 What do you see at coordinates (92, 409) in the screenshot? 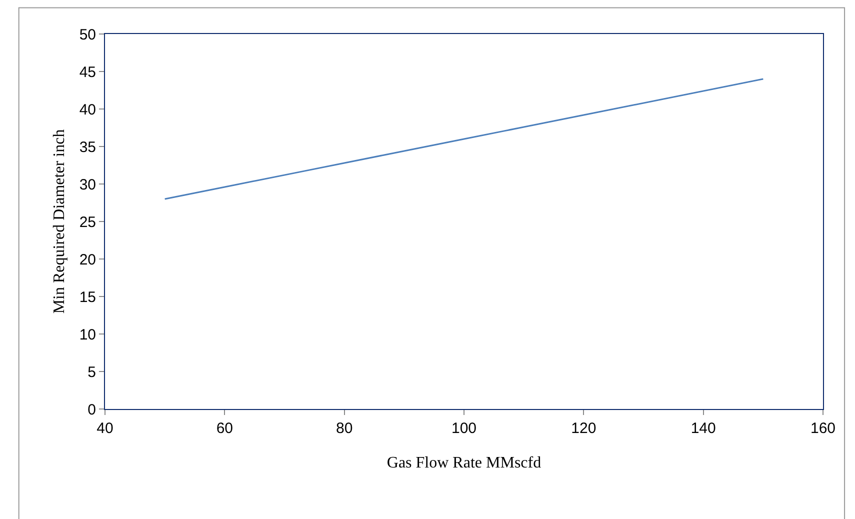
I see `y-tick-label: 0` at bounding box center [92, 409].